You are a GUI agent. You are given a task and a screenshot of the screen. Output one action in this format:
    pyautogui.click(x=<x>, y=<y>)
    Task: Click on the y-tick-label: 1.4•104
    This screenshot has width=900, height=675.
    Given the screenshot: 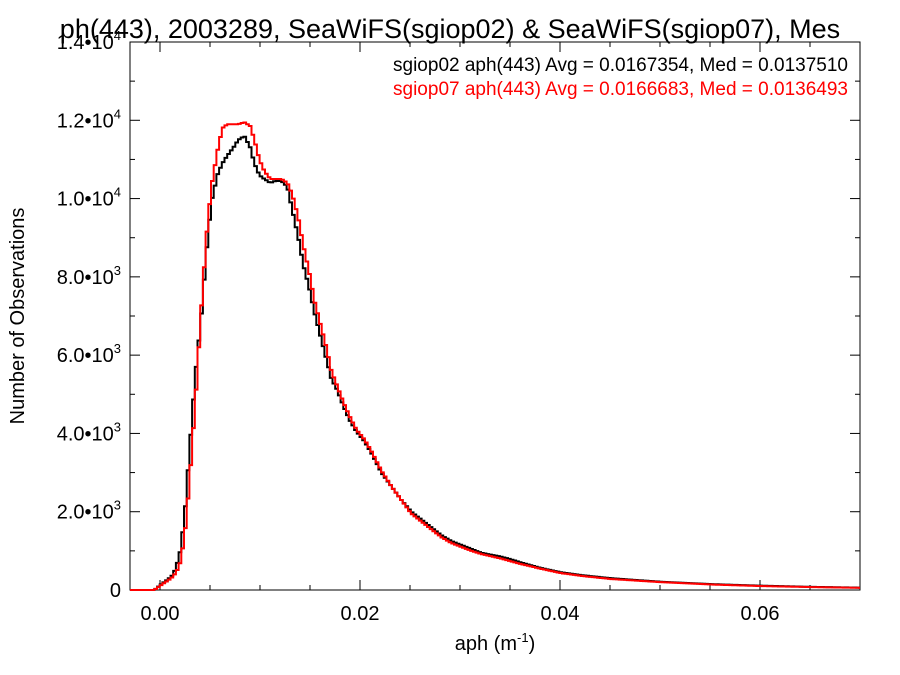 What is the action you would take?
    pyautogui.click(x=89, y=41)
    